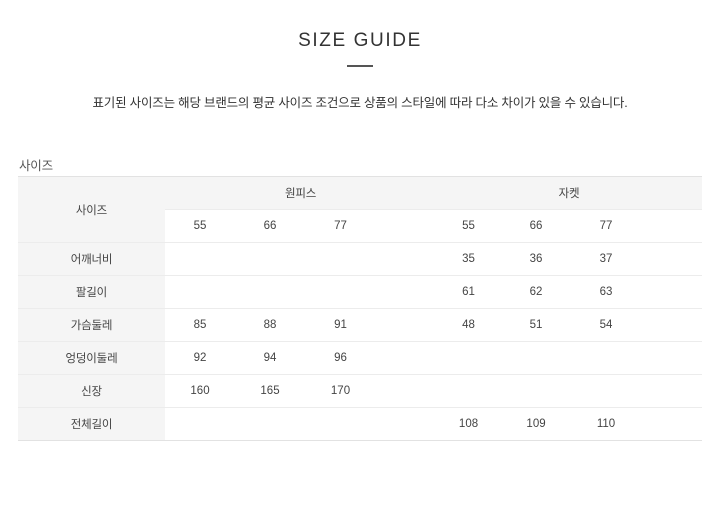 This screenshot has height=516, width=720. What do you see at coordinates (36, 166) in the screenshot?
I see `section-label: 사이즈` at bounding box center [36, 166].